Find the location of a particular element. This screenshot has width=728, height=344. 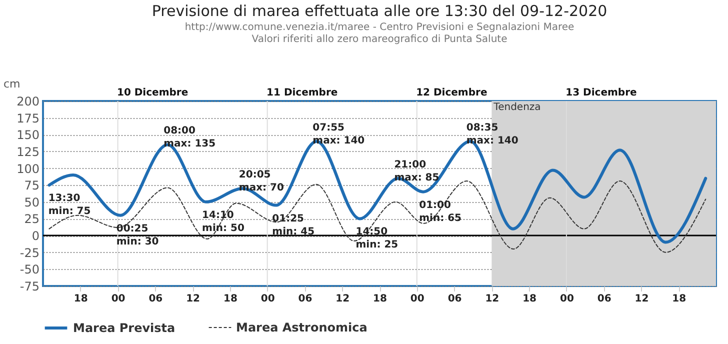

y-tick-label: -75 is located at coordinates (30, 287).